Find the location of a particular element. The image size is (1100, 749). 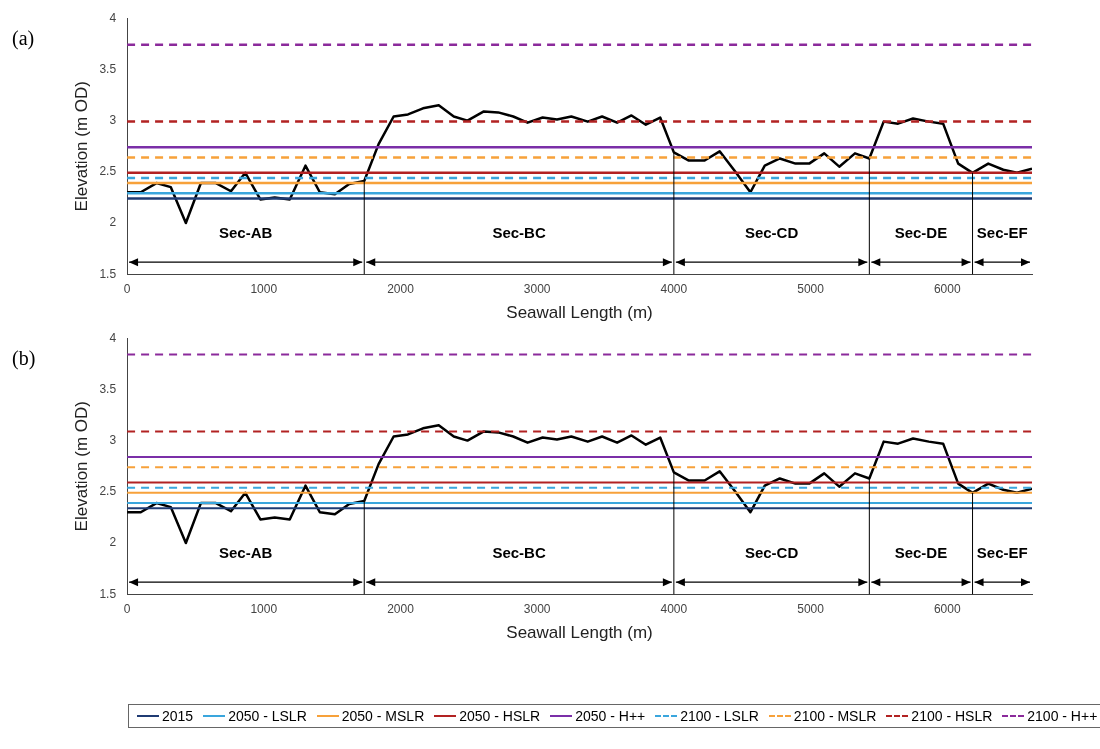

legend-label: 2100 - MSLR is located at coordinates (835, 716).